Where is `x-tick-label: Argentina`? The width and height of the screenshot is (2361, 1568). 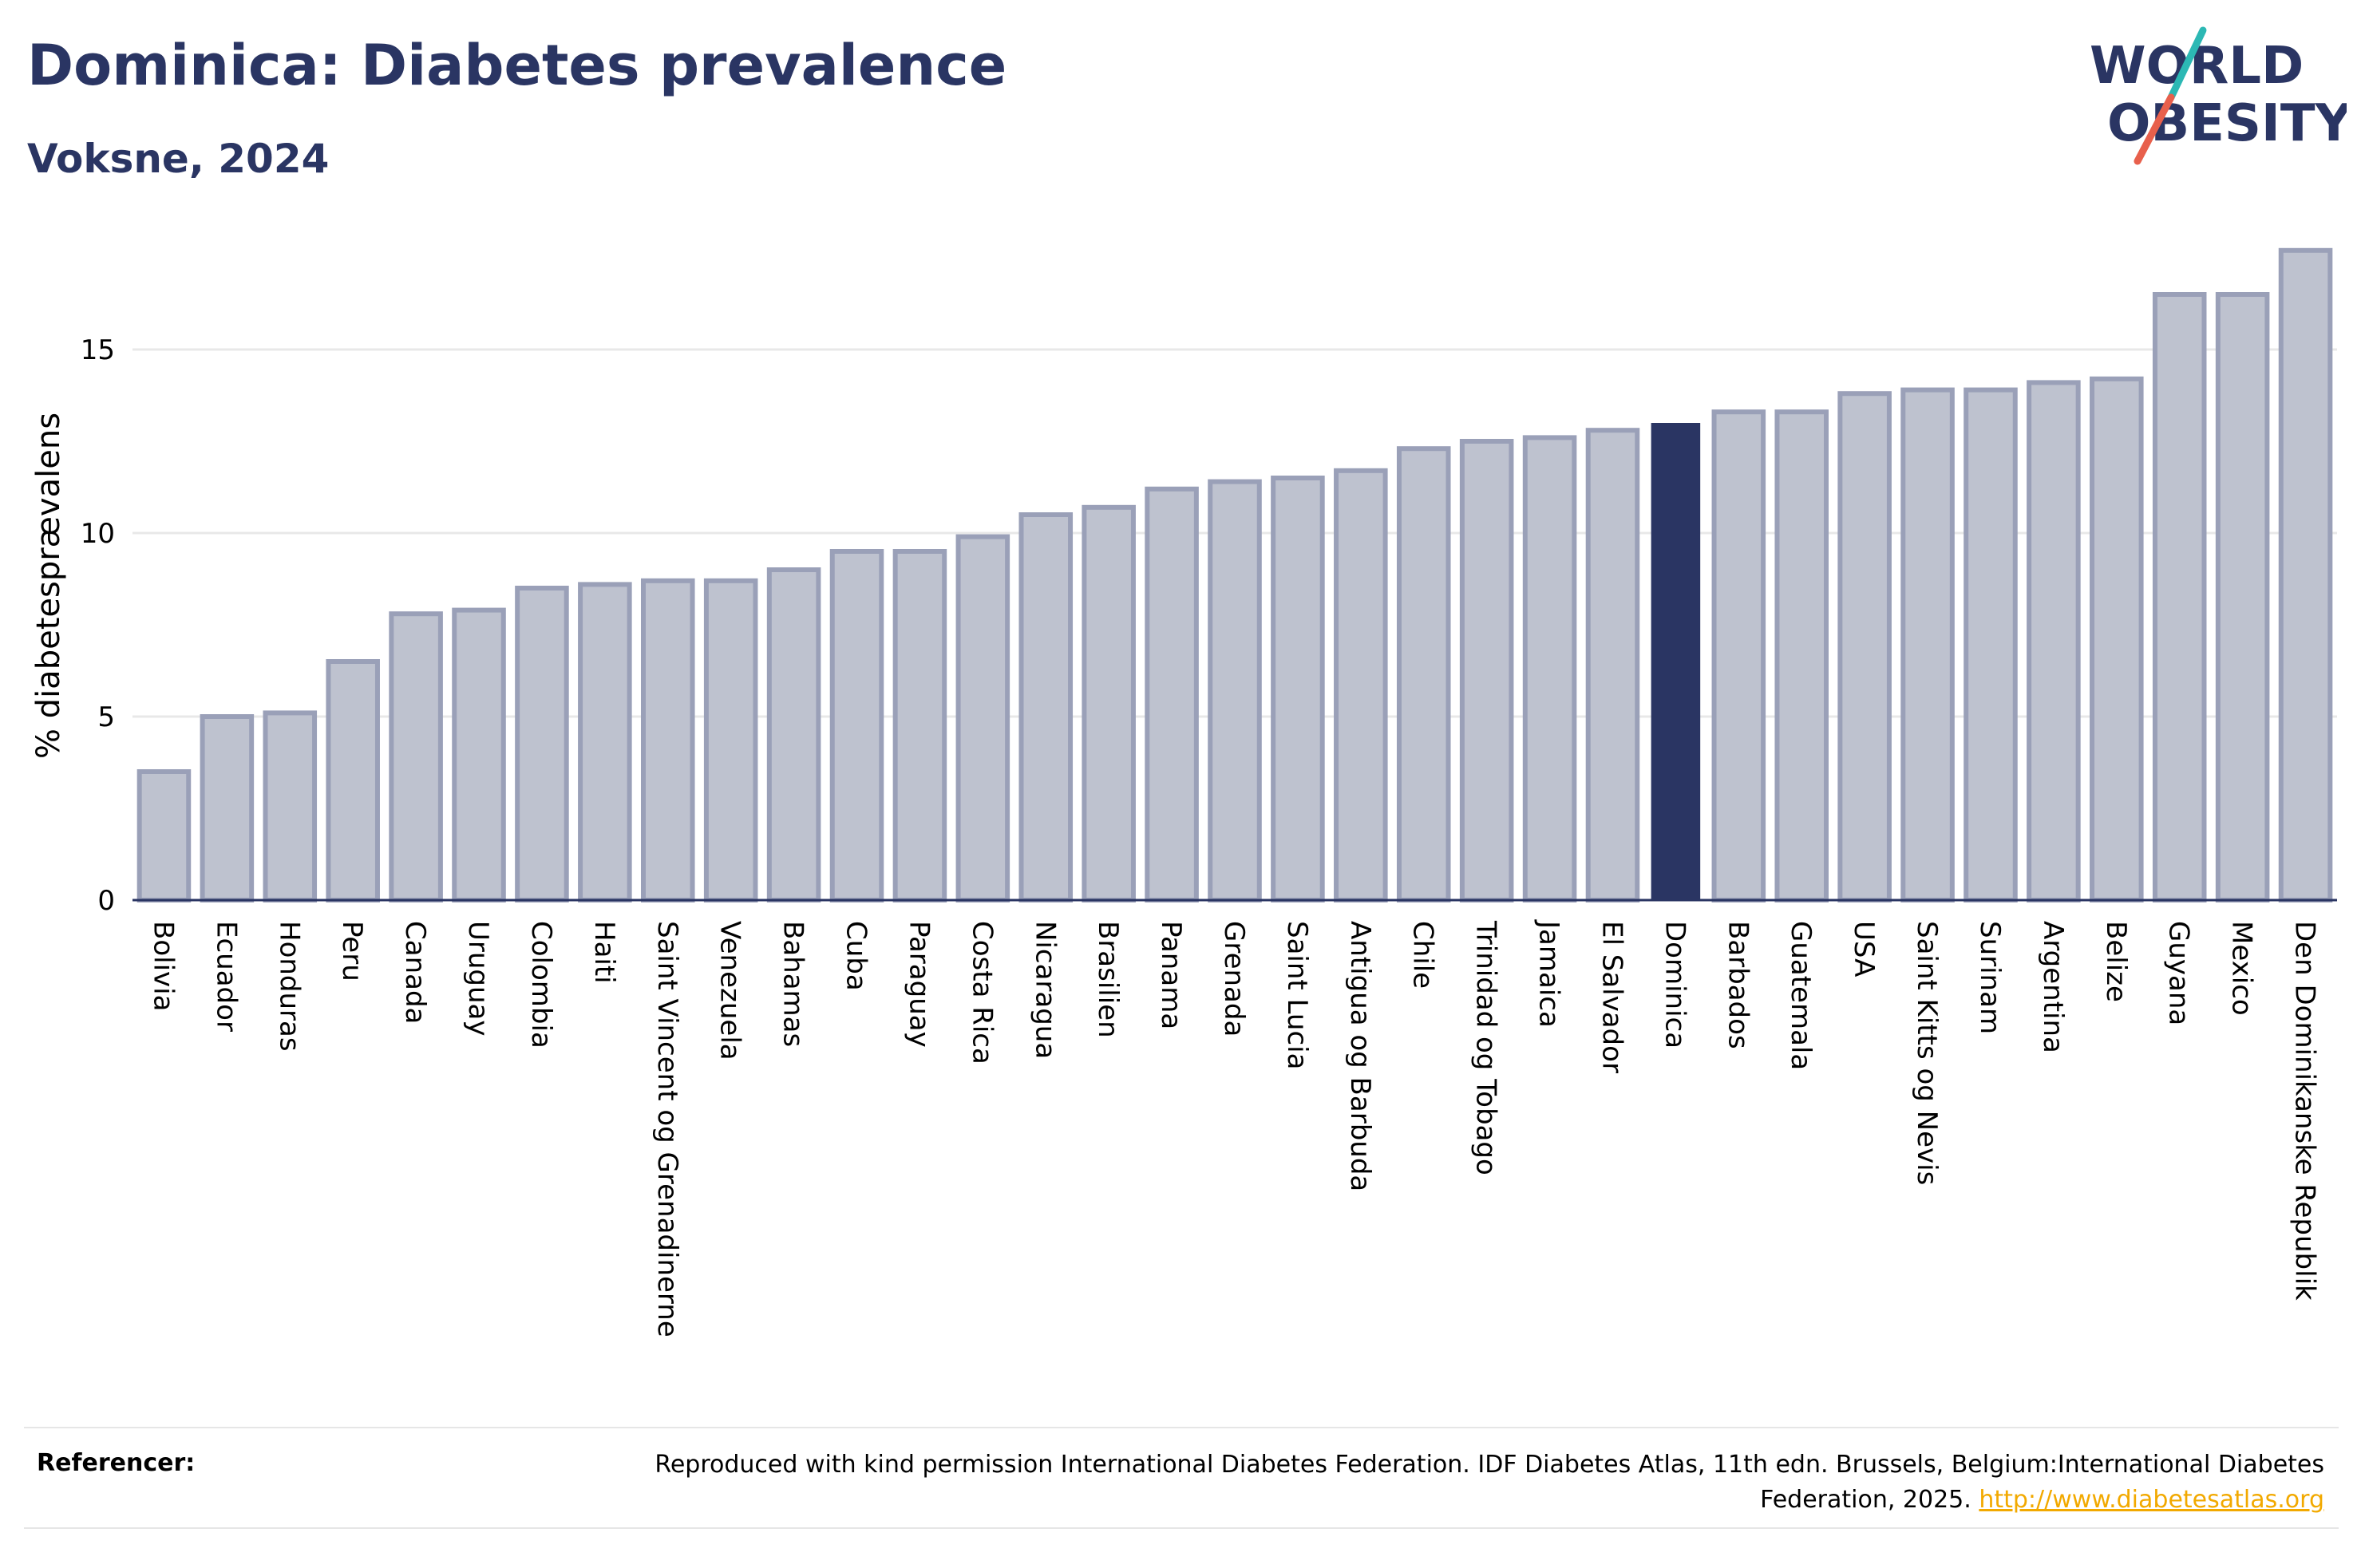 x-tick-label: Argentina is located at coordinates (2053, 987).